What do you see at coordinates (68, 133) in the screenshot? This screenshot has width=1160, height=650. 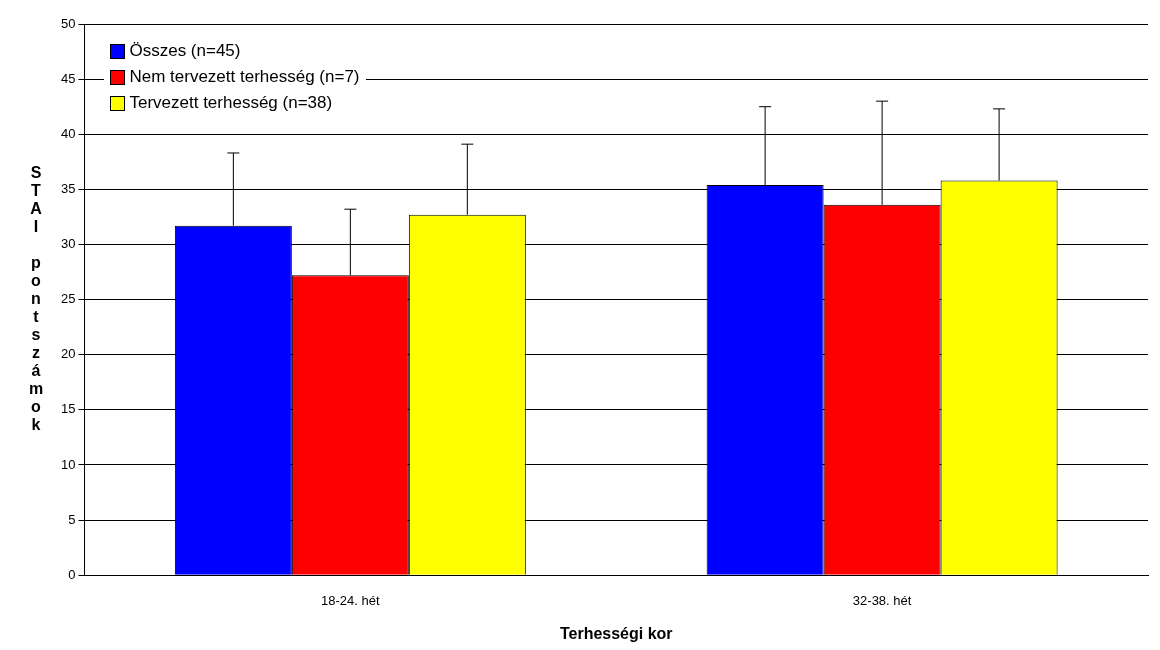 I see `y-tick-label: 40` at bounding box center [68, 133].